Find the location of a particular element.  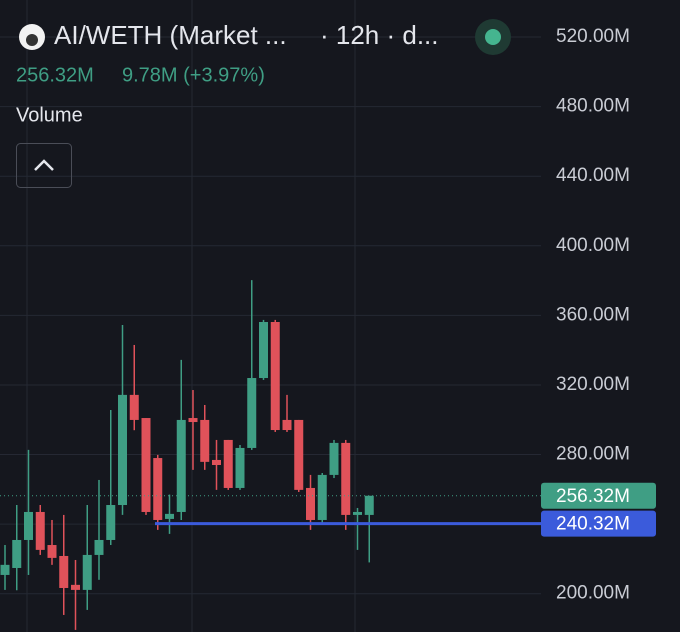

last-price-label: 256.32M is located at coordinates (593, 496).